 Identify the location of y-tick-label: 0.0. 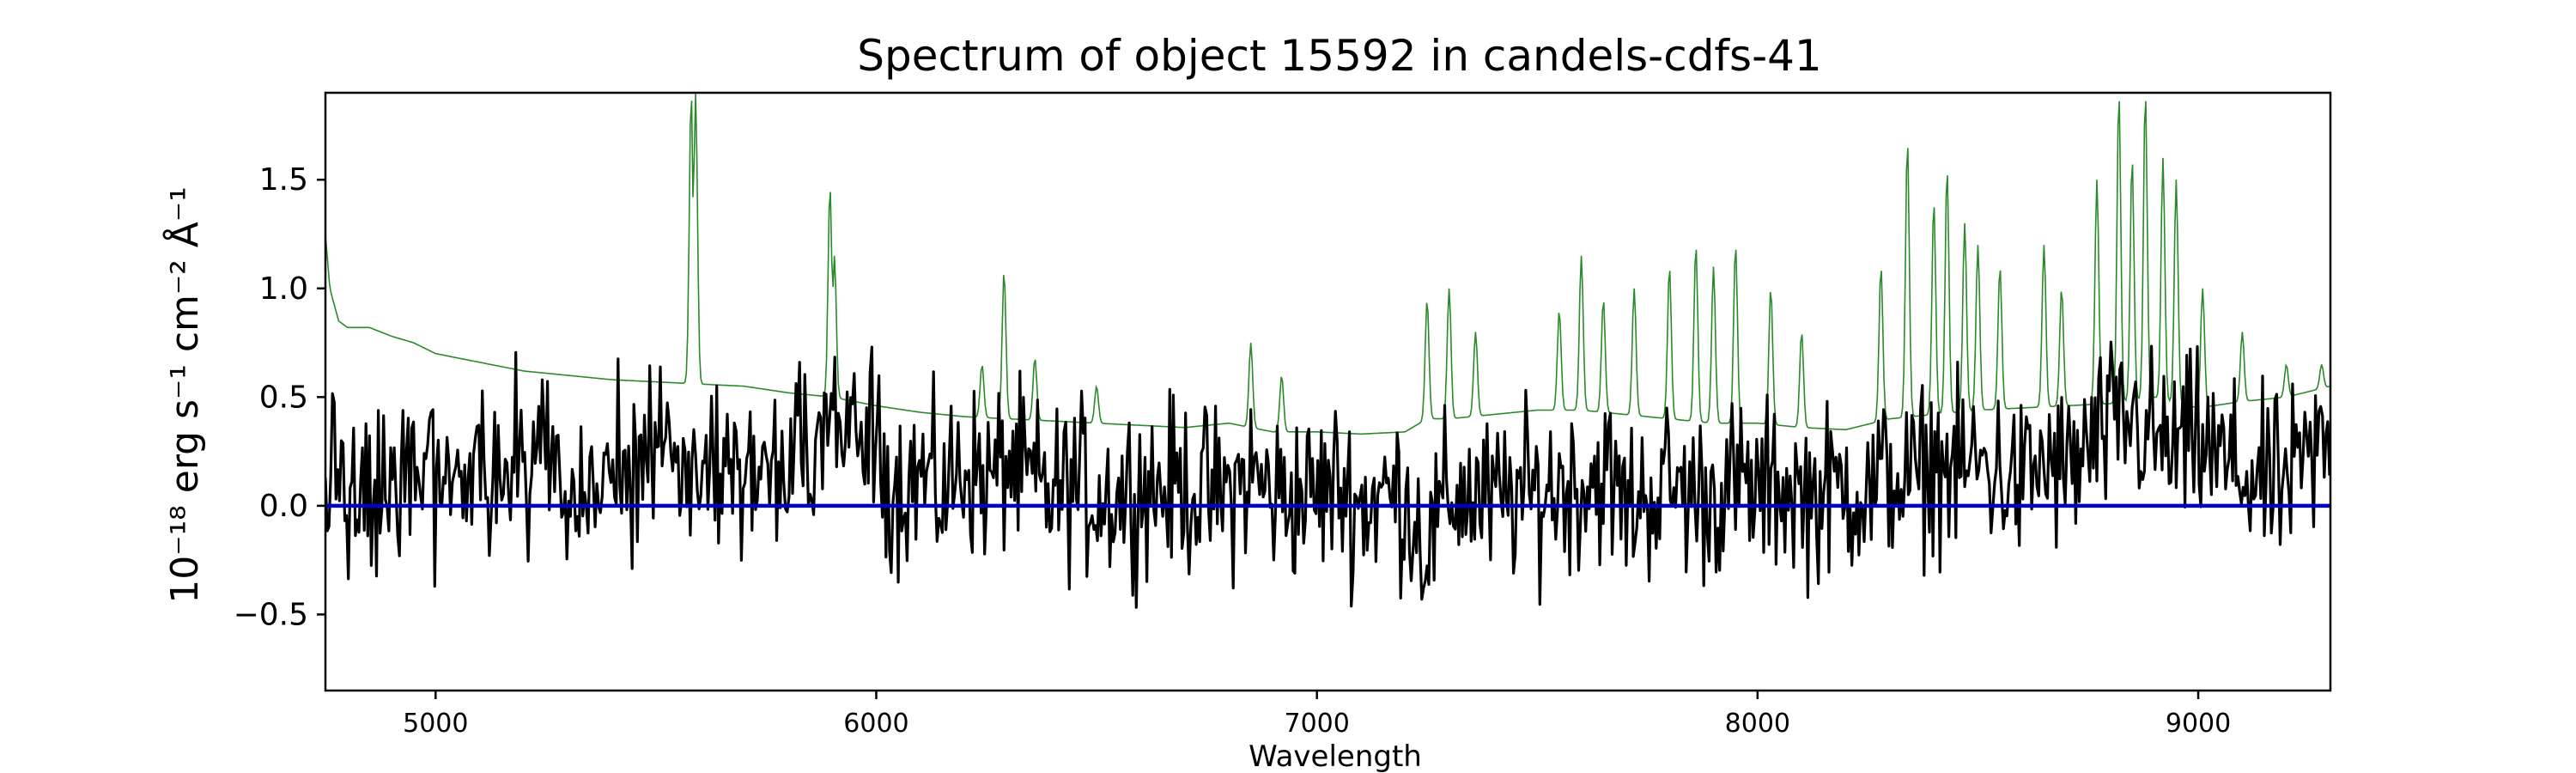
(283, 507).